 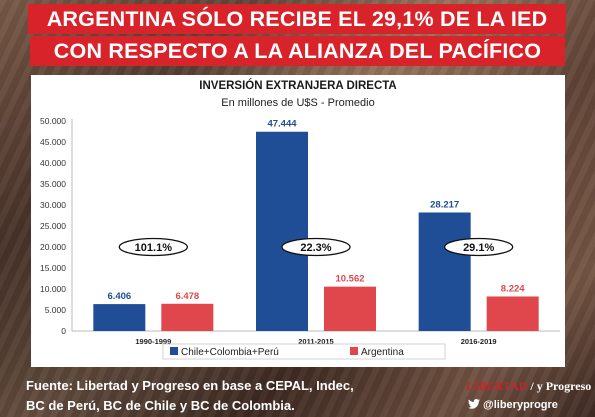 What do you see at coordinates (513, 288) in the screenshot?
I see `data-label: 8.224` at bounding box center [513, 288].